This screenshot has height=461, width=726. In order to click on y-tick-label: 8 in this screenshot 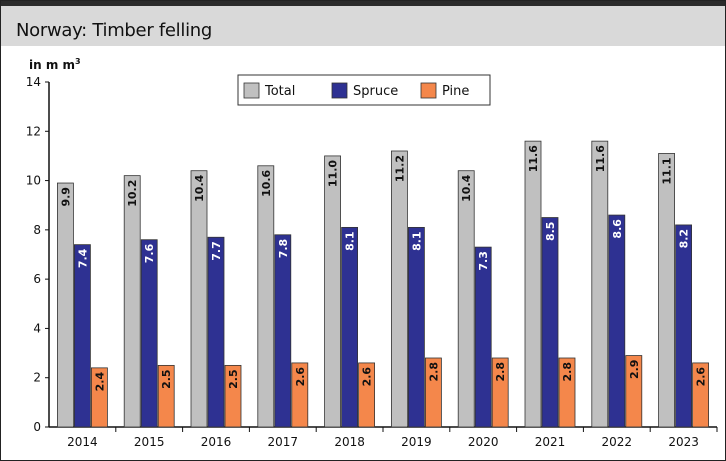, I will do `click(37, 230)`.